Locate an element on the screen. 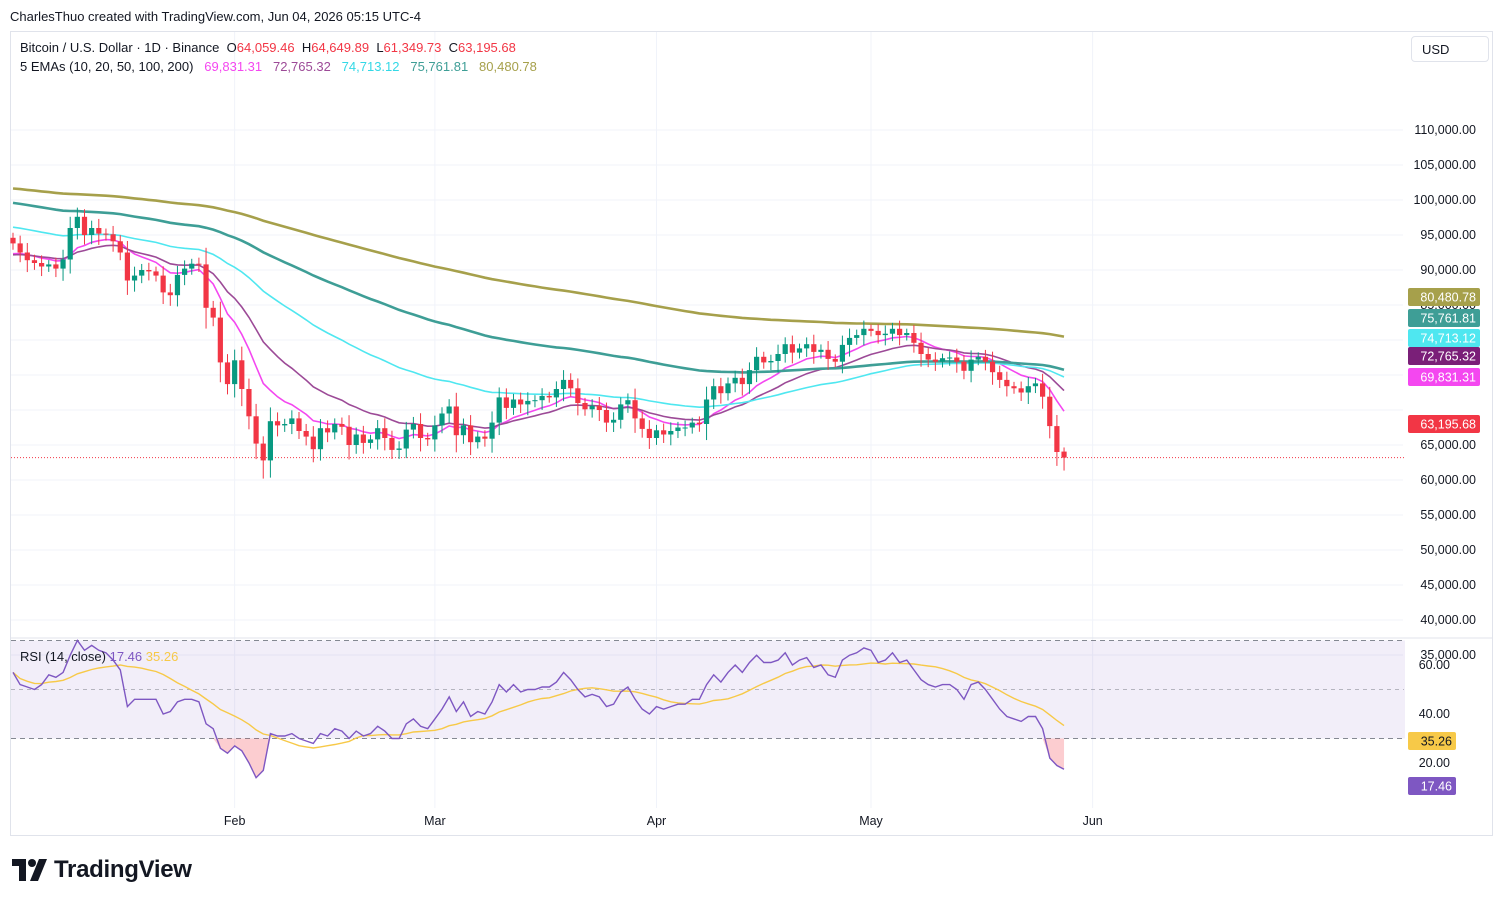 The image size is (1504, 904). price-tick-label: 45,000.00 is located at coordinates (1448, 585).